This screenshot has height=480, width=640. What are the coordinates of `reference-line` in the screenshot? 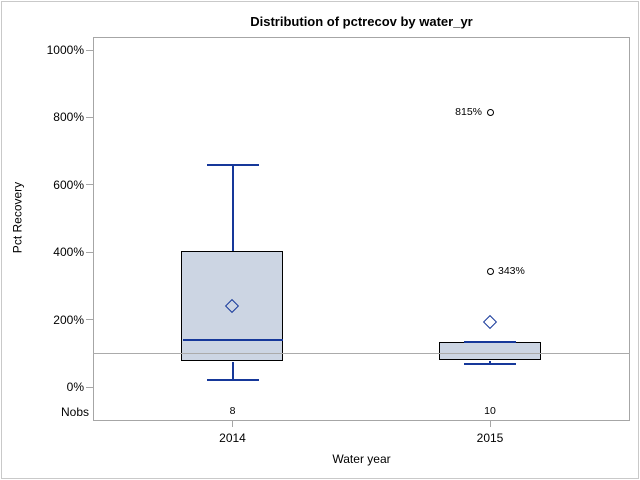 It's located at (361, 353).